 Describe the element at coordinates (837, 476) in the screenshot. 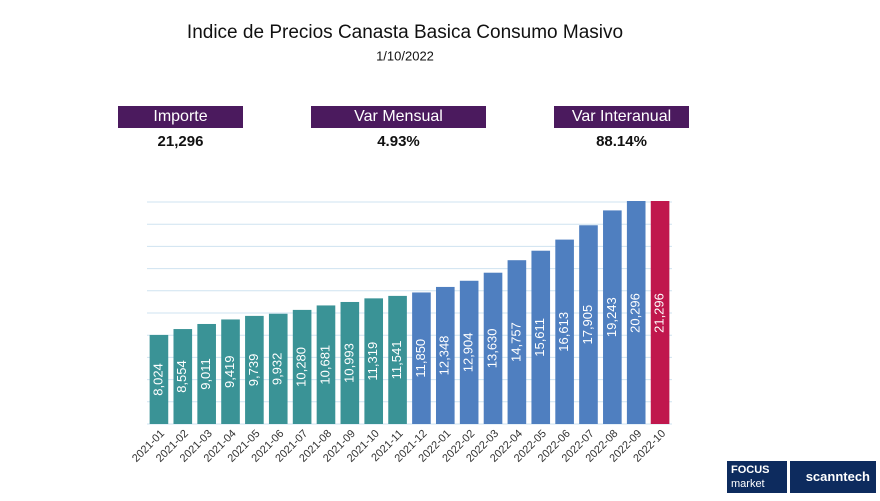

I see `logo-text: scanntech` at that location.